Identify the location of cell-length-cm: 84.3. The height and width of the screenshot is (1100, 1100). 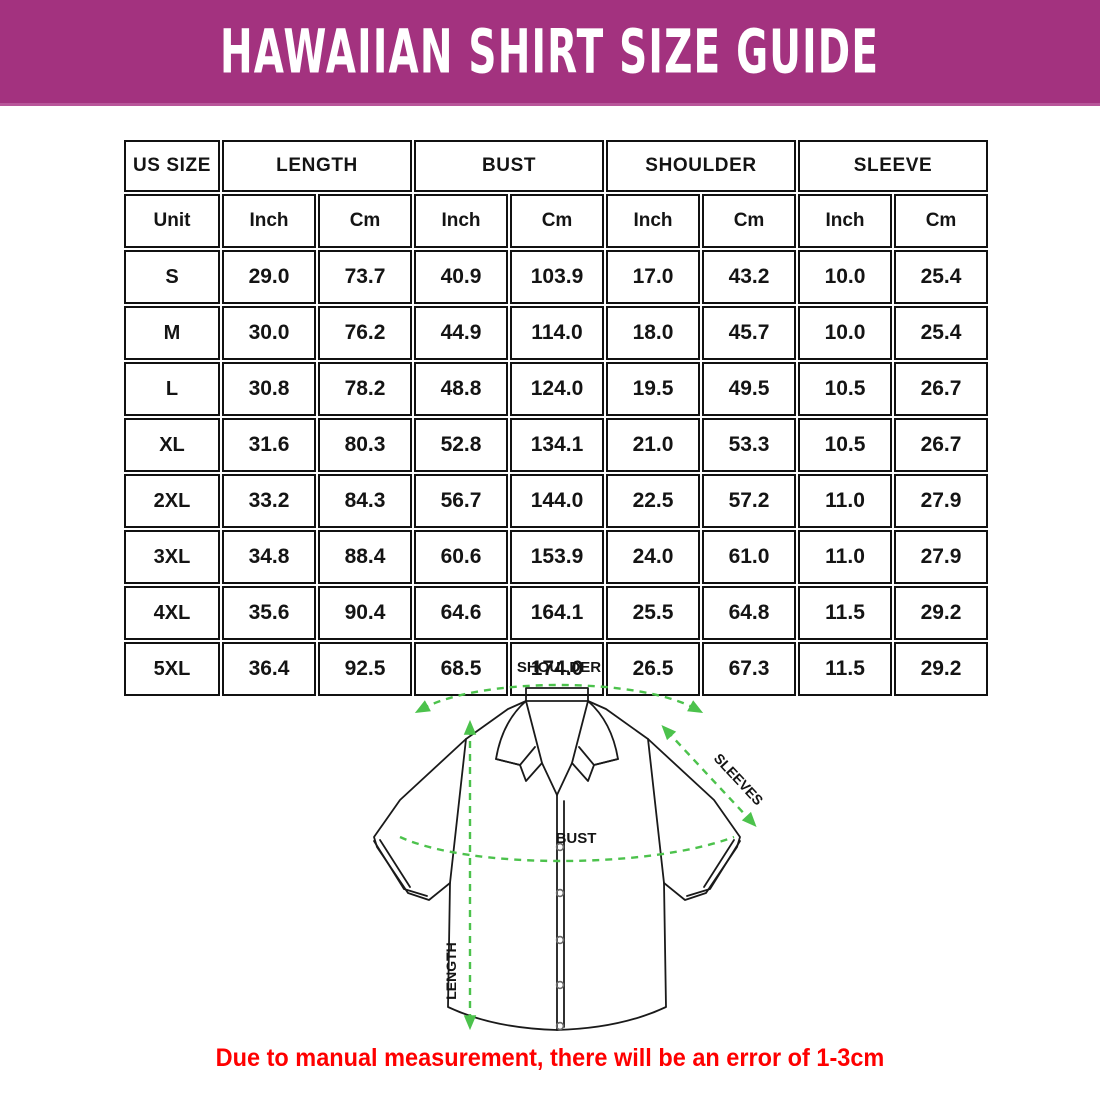
(365, 501).